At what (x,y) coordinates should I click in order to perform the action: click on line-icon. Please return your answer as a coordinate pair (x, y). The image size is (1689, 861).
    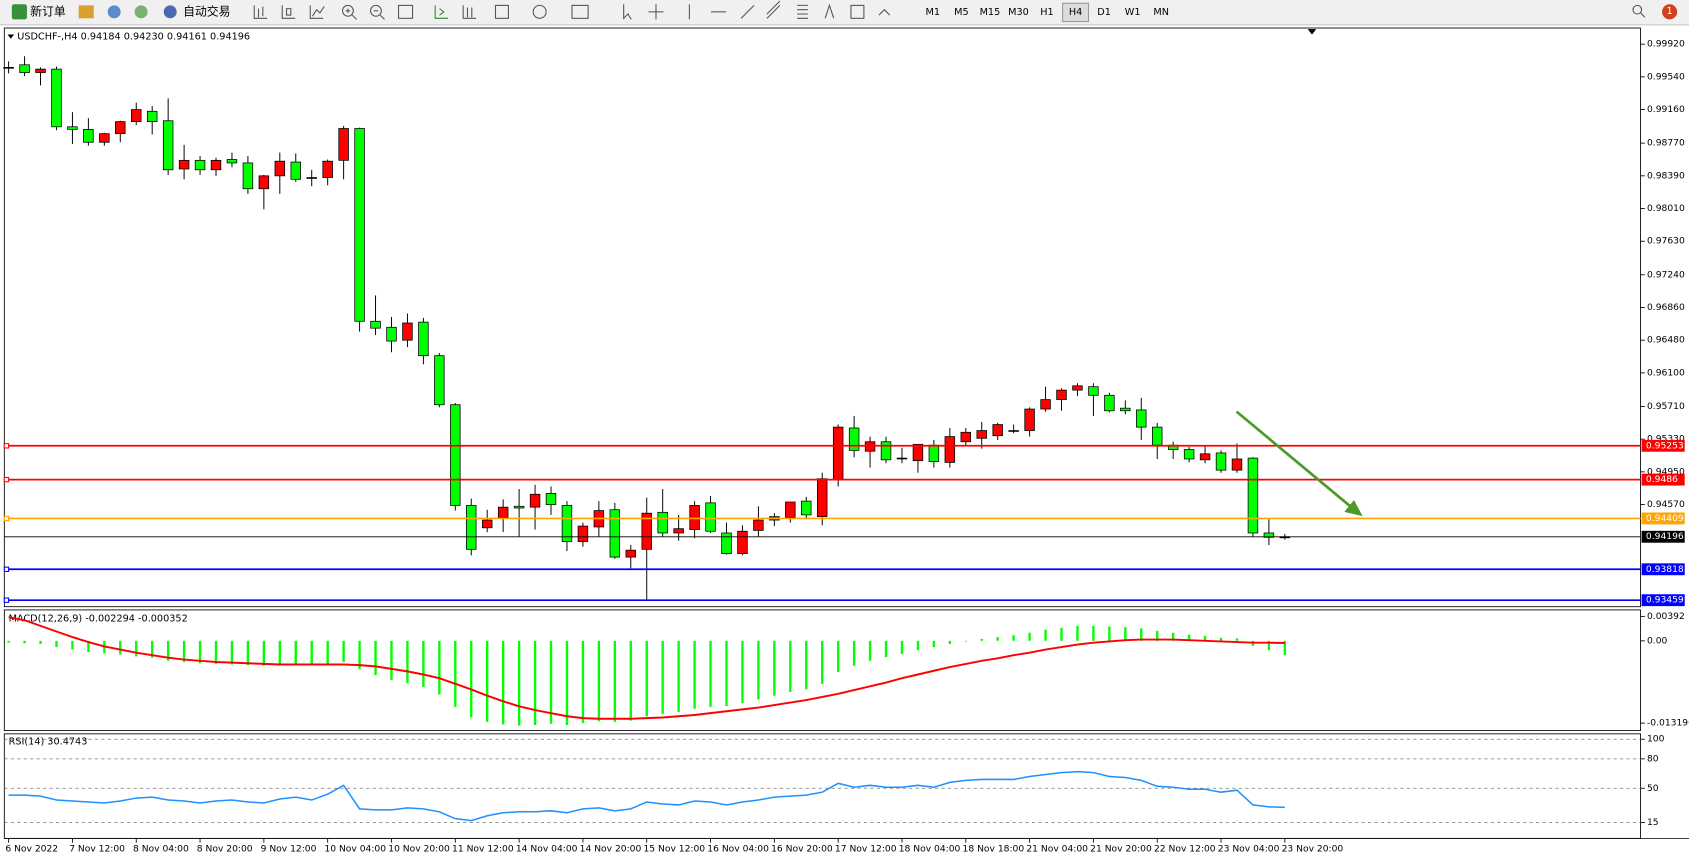
    Looking at the image, I should click on (317, 12).